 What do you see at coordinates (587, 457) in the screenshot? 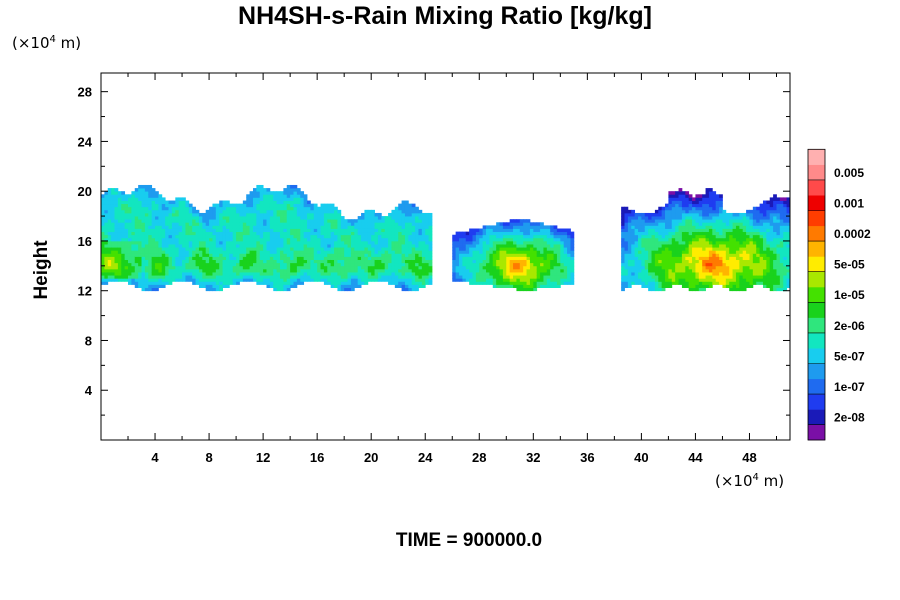
I see `x-tick-label: 36` at bounding box center [587, 457].